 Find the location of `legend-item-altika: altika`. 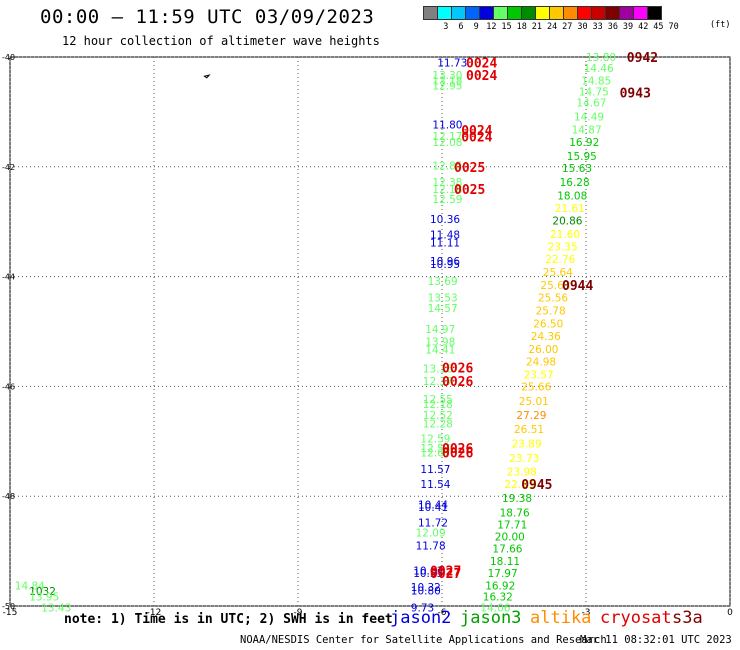

legend-item-altika: altika is located at coordinates (561, 618).